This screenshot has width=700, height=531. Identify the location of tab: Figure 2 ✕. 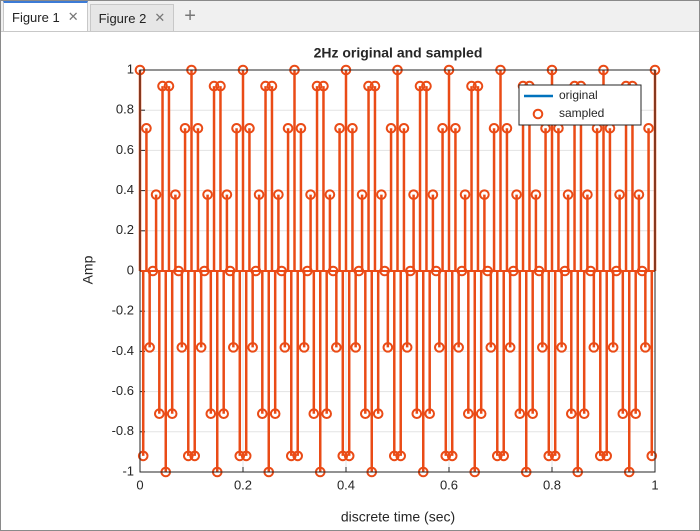
(132, 17).